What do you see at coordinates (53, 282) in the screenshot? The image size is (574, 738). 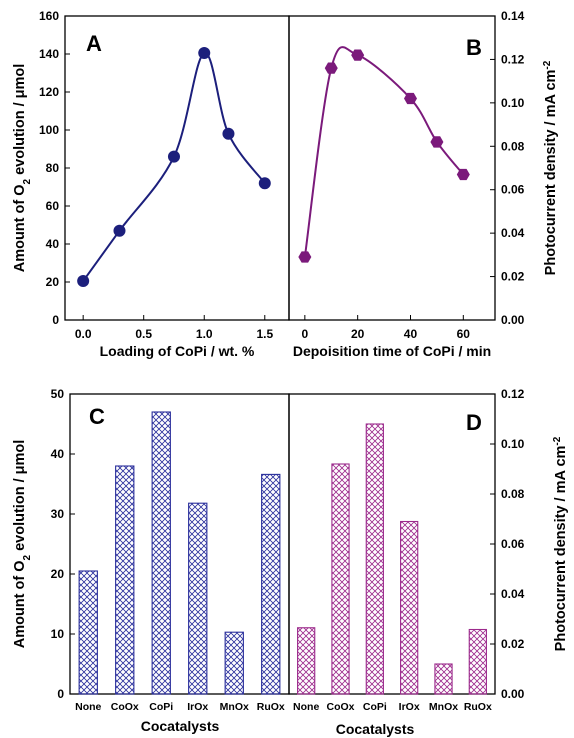 I see `panel-a-ytick-label: 20` at bounding box center [53, 282].